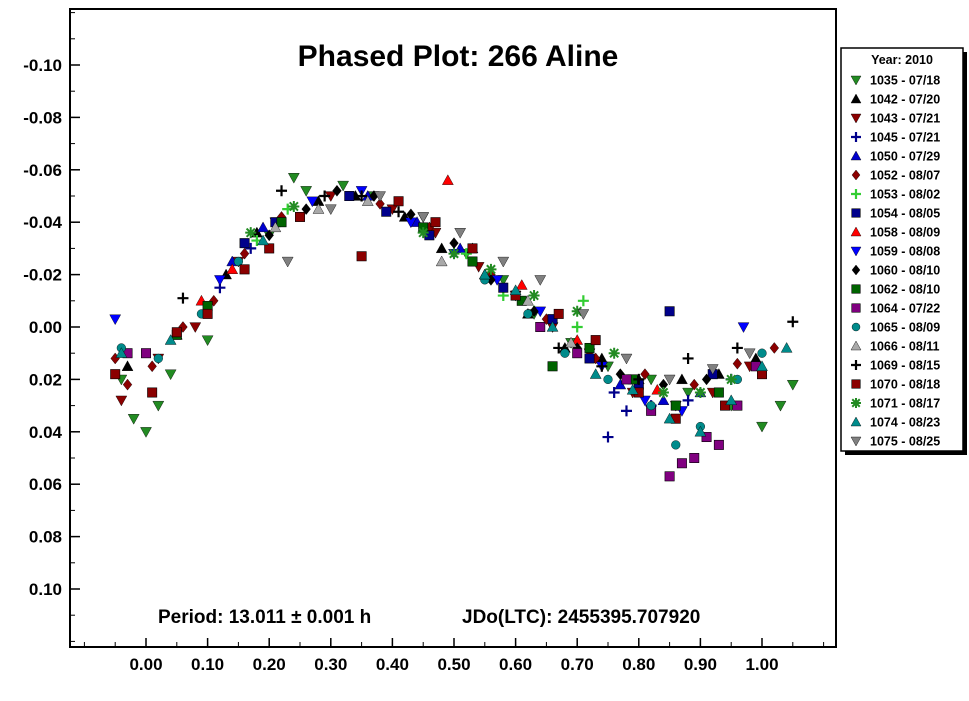  I want to click on epoch-text: JDo(LTC): 2455395.707920, so click(581, 617).